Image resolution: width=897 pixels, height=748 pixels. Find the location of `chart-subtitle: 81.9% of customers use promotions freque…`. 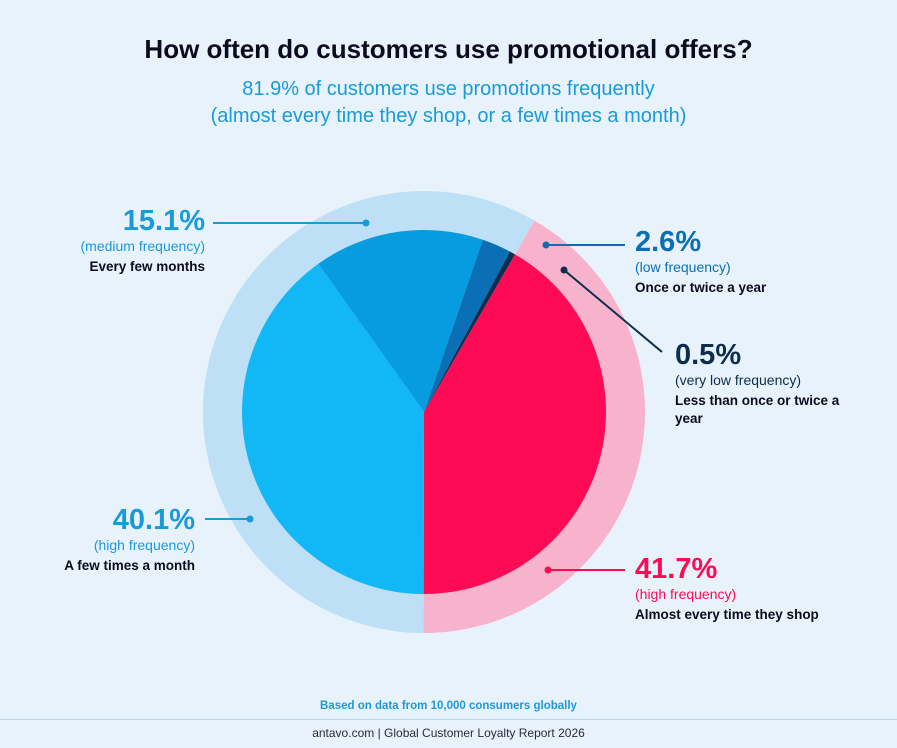

chart-subtitle: 81.9% of customers use promotions freque… is located at coordinates (448, 103).